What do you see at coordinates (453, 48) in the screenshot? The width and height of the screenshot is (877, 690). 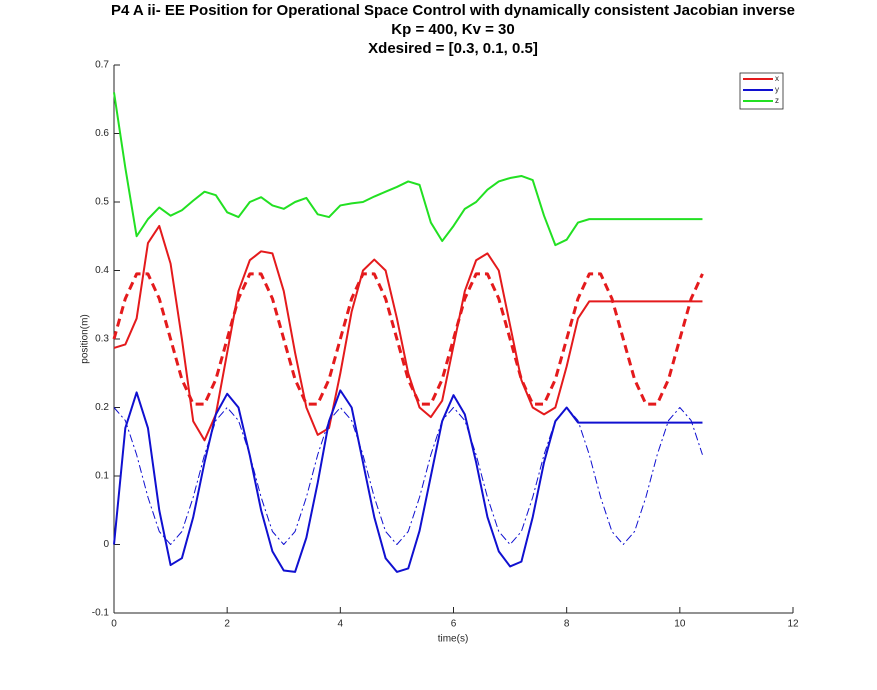 I see `chart-subtitle: Xdesired = [0.3, 0.1, 0.5]` at bounding box center [453, 48].